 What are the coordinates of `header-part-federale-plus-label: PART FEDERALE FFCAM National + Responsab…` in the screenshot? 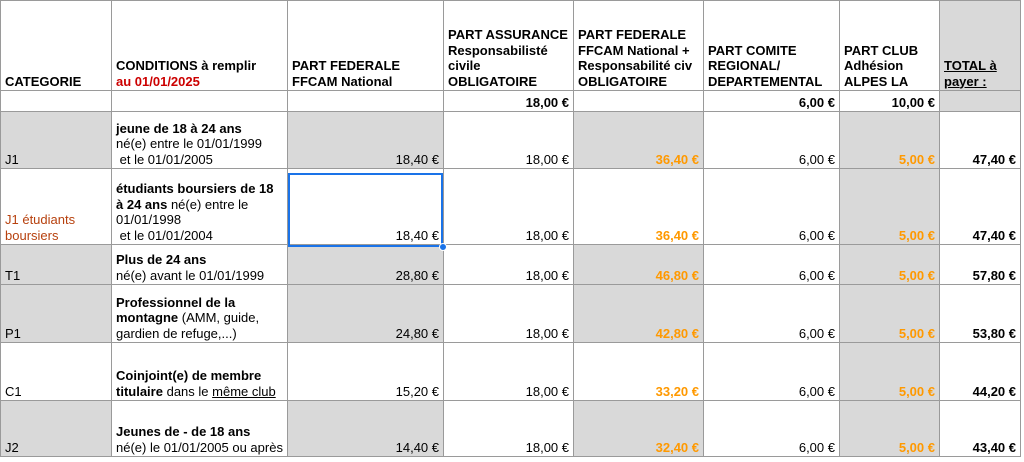 It's located at (635, 58).